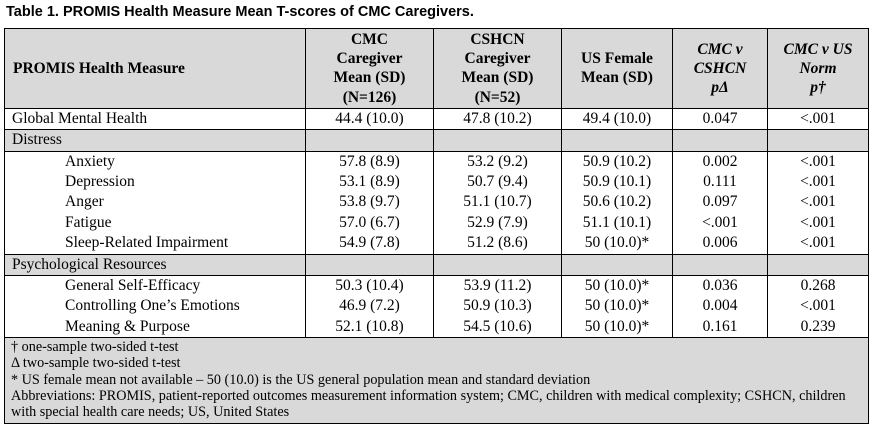 The image size is (875, 431). What do you see at coordinates (497, 119) in the screenshot?
I see `cell-cshcn: 47.8 (10.2)` at bounding box center [497, 119].